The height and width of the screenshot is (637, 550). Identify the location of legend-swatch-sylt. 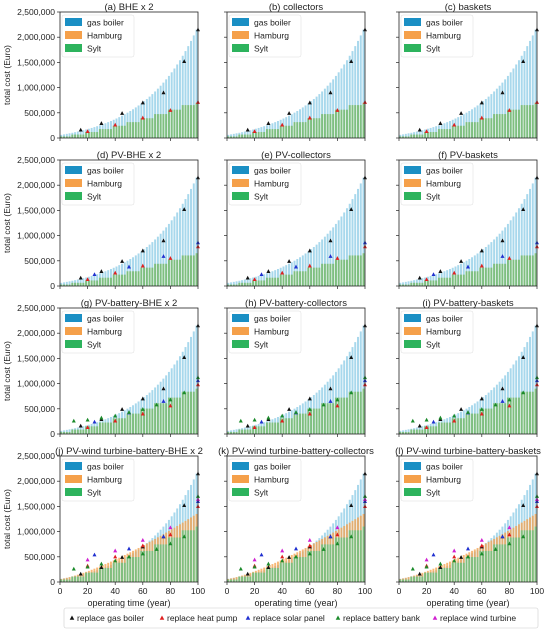
(412, 344).